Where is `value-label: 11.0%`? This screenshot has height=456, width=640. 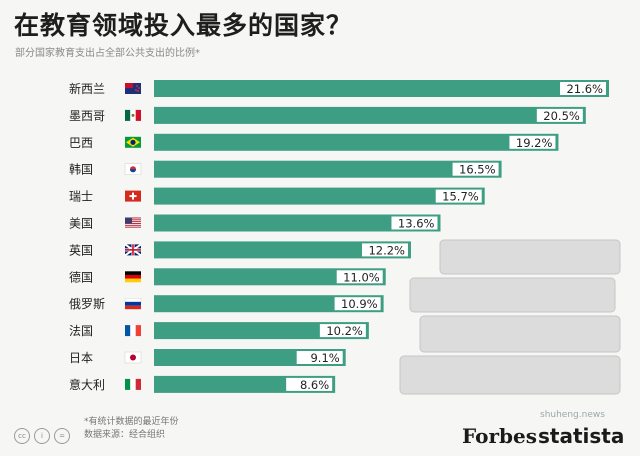 value-label: 11.0% is located at coordinates (361, 277).